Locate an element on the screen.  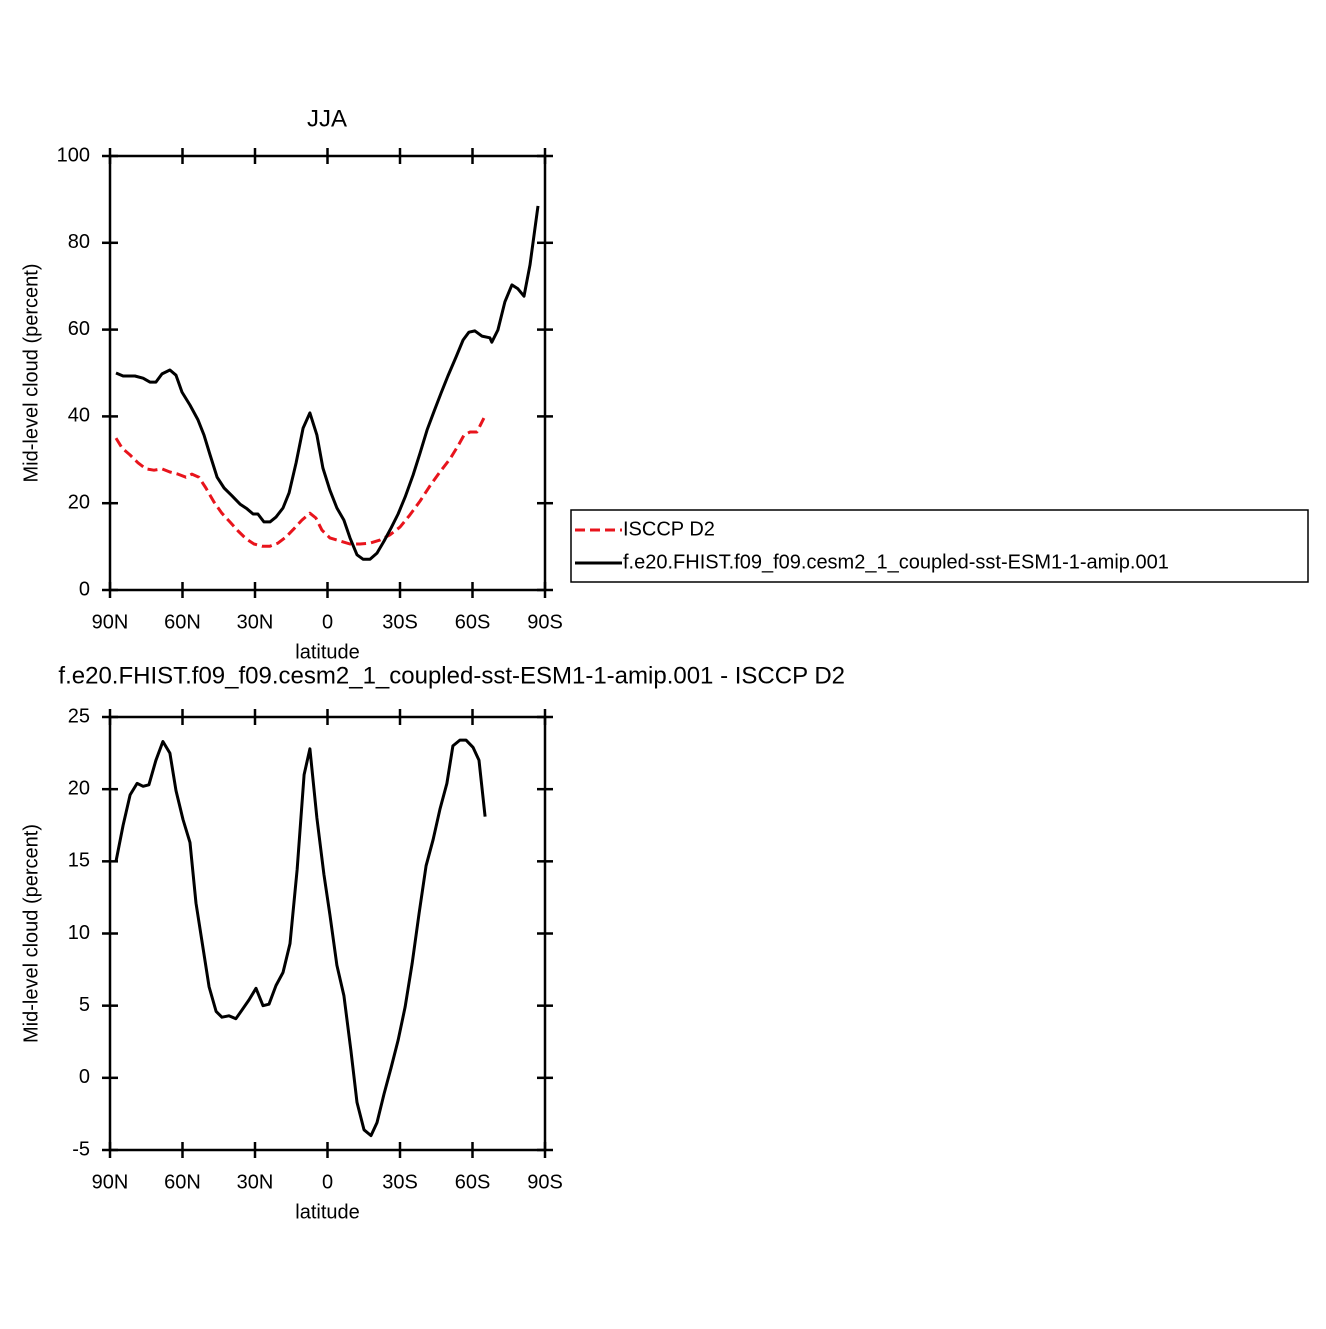
legend-label: ISCCP D2 is located at coordinates (669, 529).